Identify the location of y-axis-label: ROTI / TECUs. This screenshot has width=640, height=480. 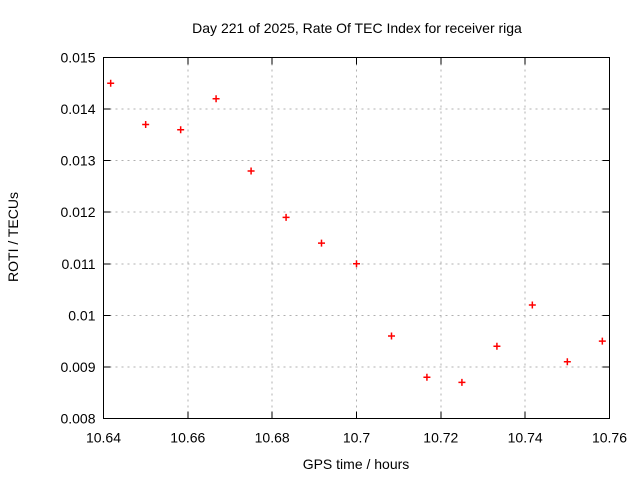
(13, 237).